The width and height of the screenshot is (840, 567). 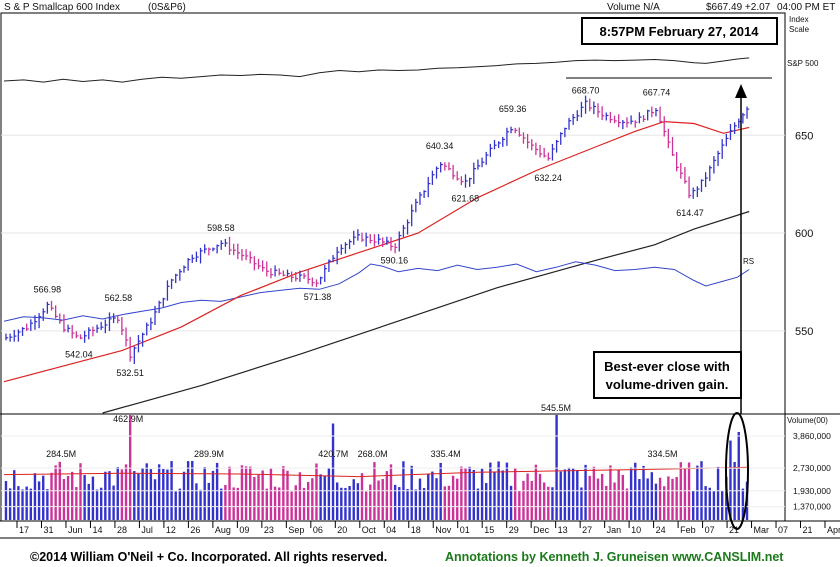 I want to click on date-tick-label: 01, so click(x=465, y=530).